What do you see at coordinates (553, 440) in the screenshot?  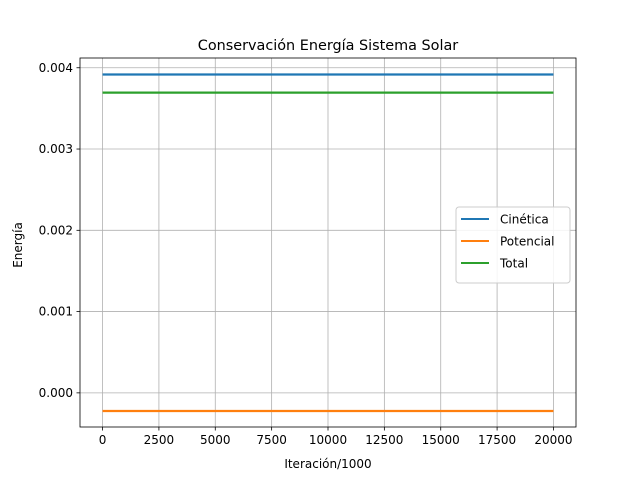 I see `x-tick-label: 20000` at bounding box center [553, 440].